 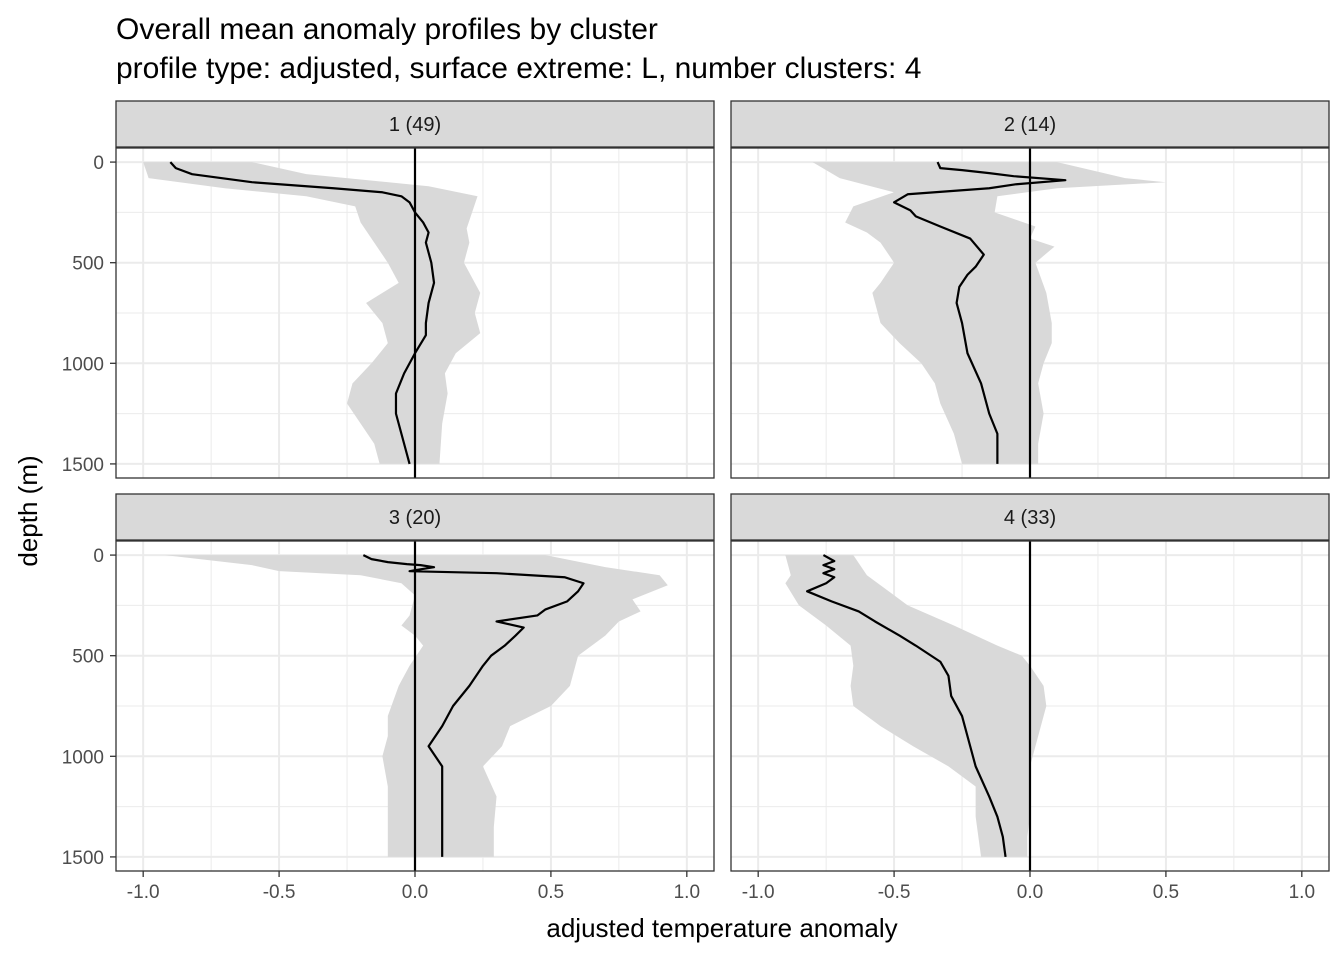 I want to click on chart-title: Overall mean anomaly profiles by cluster, so click(x=387, y=29).